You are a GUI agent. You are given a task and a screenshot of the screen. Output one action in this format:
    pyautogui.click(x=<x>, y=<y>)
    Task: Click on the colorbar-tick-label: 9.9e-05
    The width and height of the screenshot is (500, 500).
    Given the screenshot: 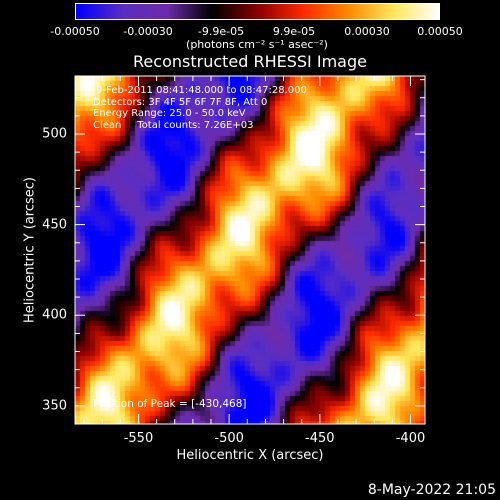 What is the action you would take?
    pyautogui.click(x=294, y=31)
    